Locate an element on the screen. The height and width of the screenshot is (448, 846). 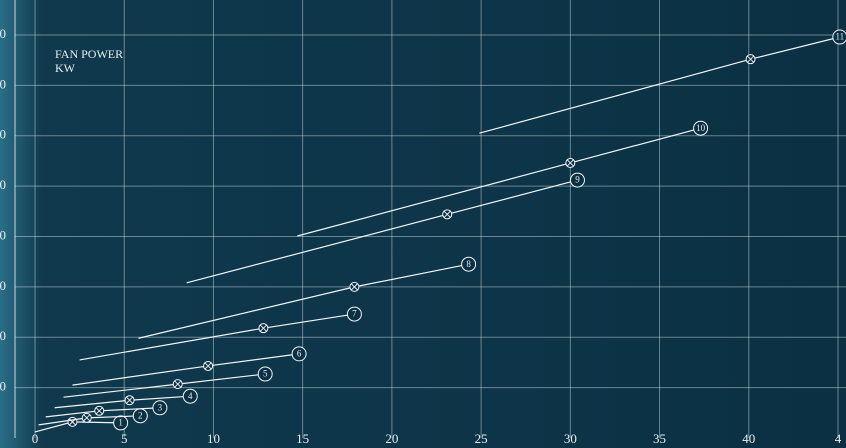
x-tick-label: 0 is located at coordinates (35, 438).